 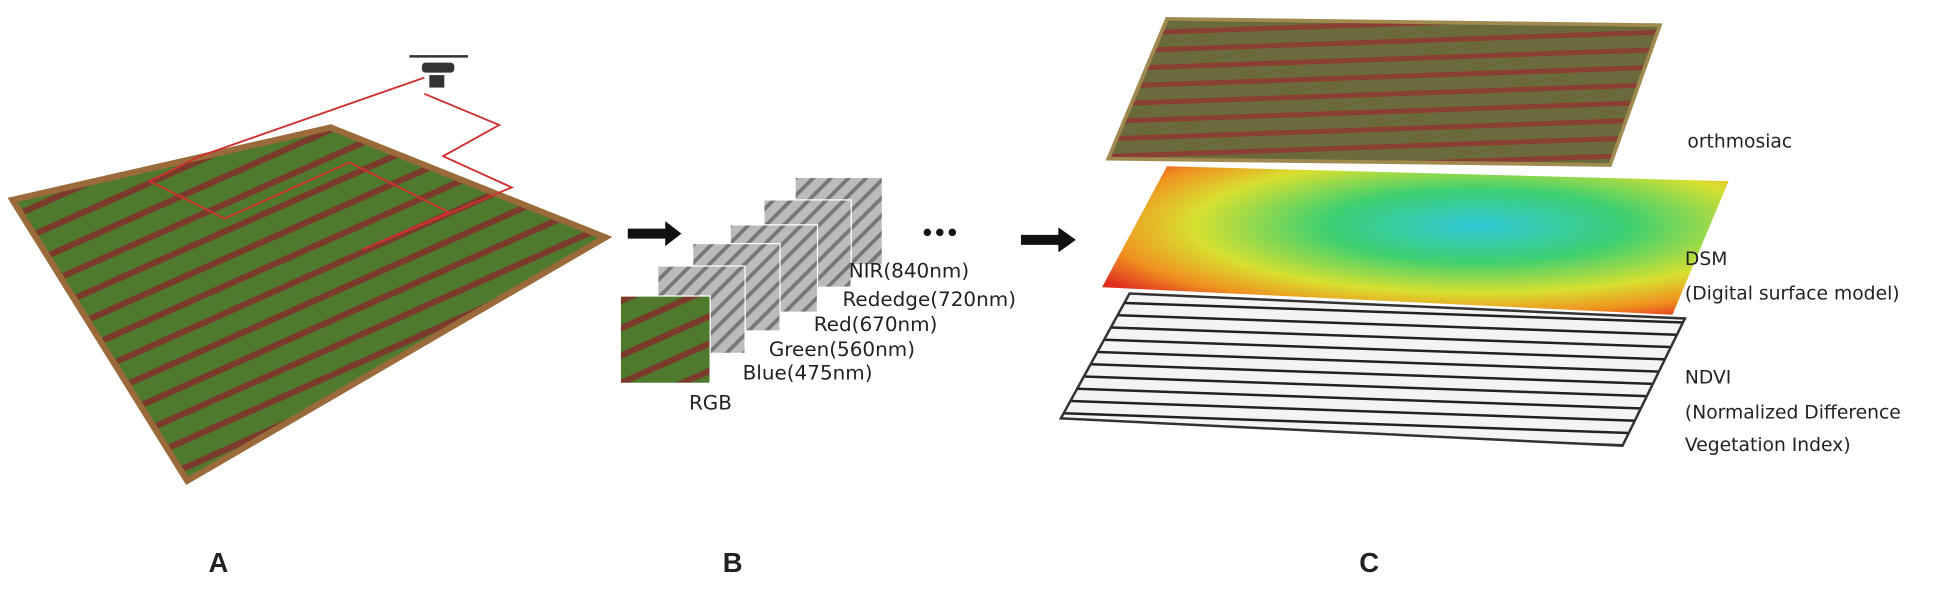 I want to click on layer-name: NDVI, so click(x=1708, y=377).